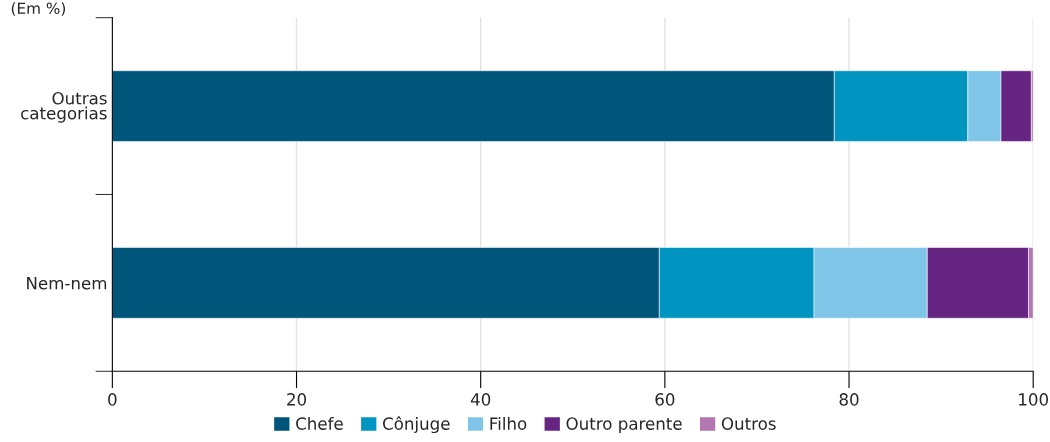 This screenshot has width=1050, height=442. What do you see at coordinates (849, 399) in the screenshot?
I see `x-tick-label: 80` at bounding box center [849, 399].